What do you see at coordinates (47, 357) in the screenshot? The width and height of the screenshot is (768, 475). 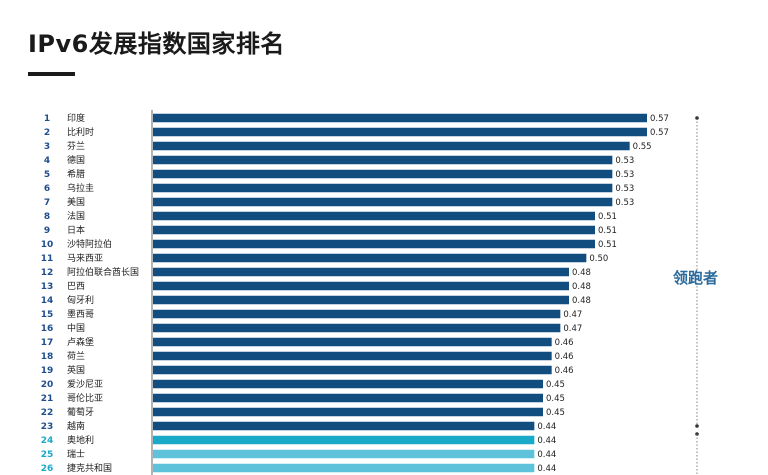 I see `rank-label: 18` at bounding box center [47, 357].